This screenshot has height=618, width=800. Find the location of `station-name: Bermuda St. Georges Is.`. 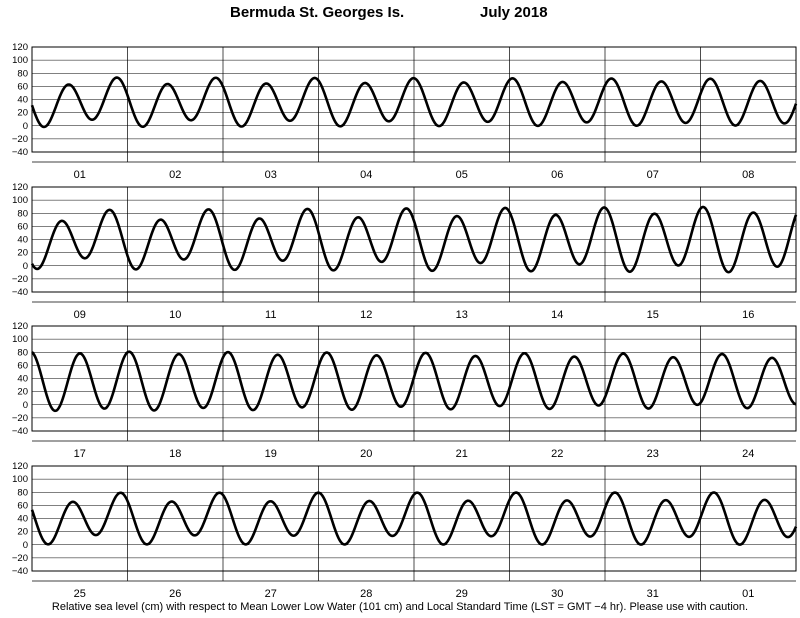

station-name: Bermuda St. Georges Is. is located at coordinates (317, 12).